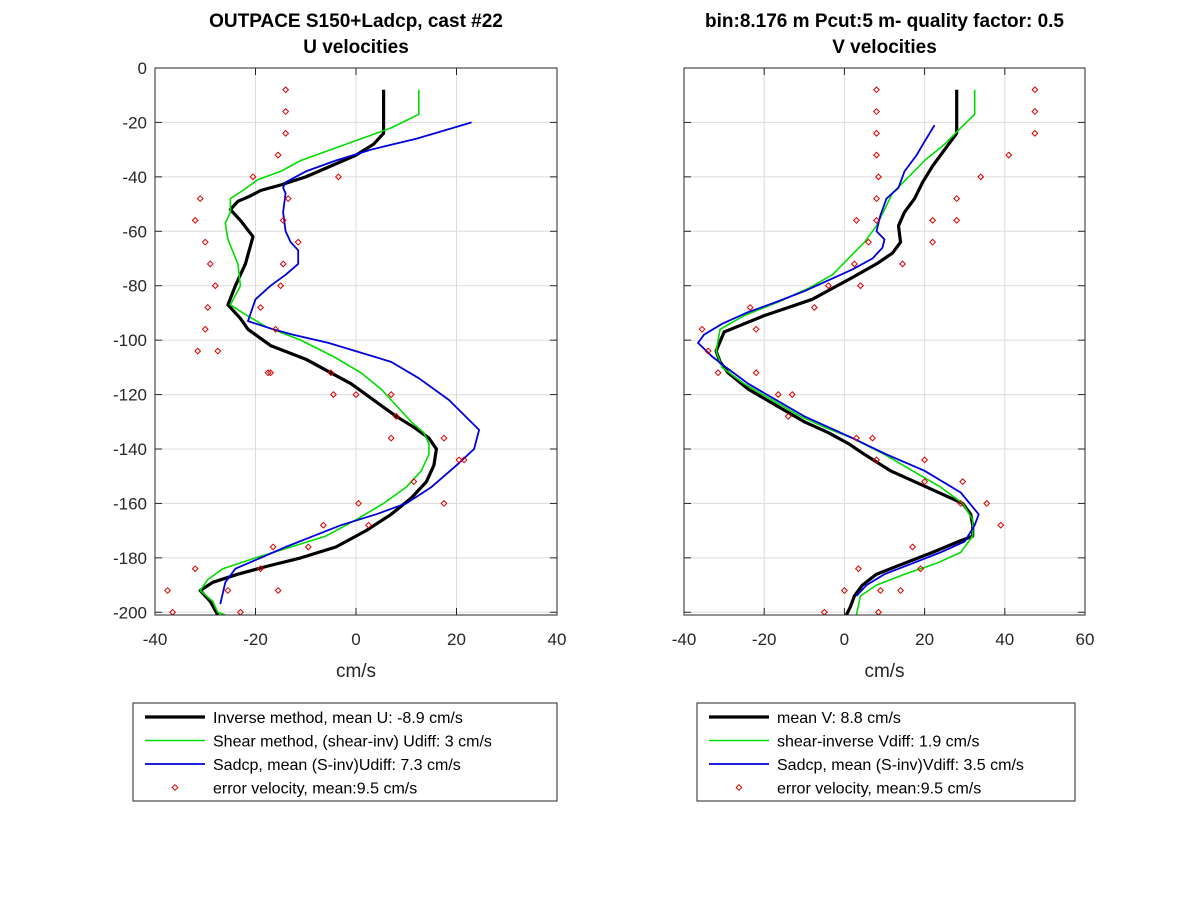 The width and height of the screenshot is (1200, 900). What do you see at coordinates (1085, 639) in the screenshot?
I see `x-tick-label: 60` at bounding box center [1085, 639].